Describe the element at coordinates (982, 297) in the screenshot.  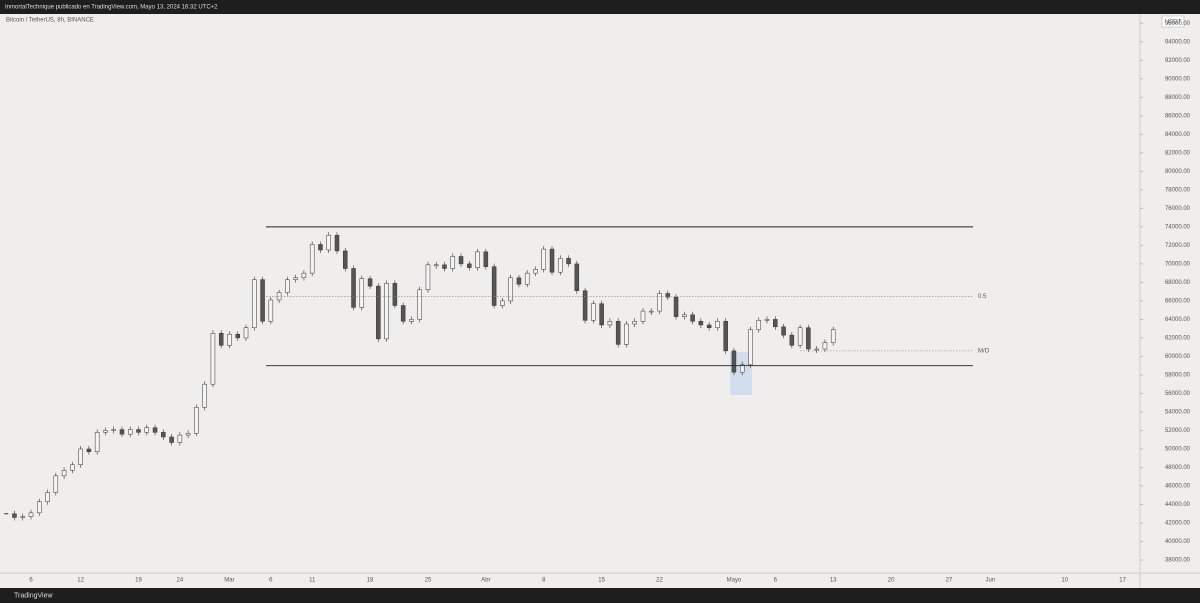
I see `level-label: 0.5` at that location.